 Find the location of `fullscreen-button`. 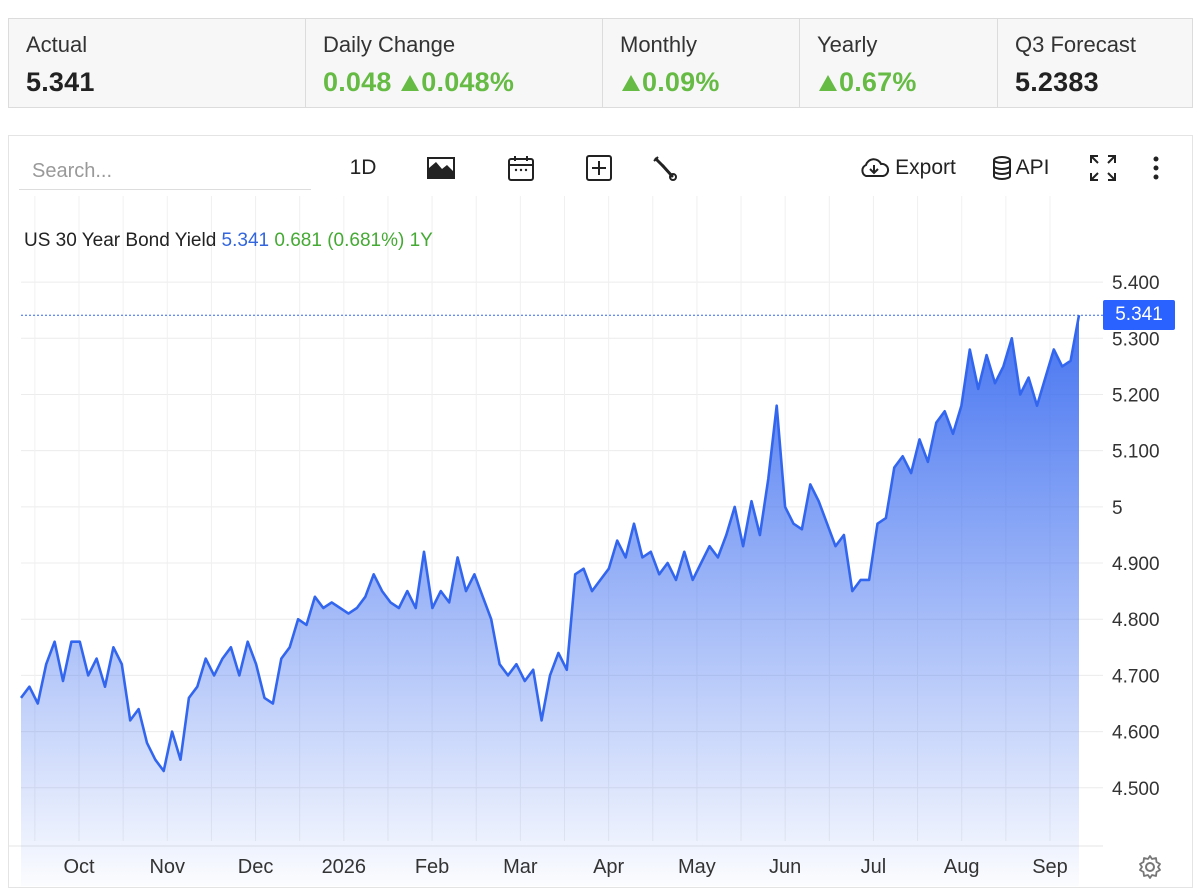

fullscreen-button is located at coordinates (1103, 168).